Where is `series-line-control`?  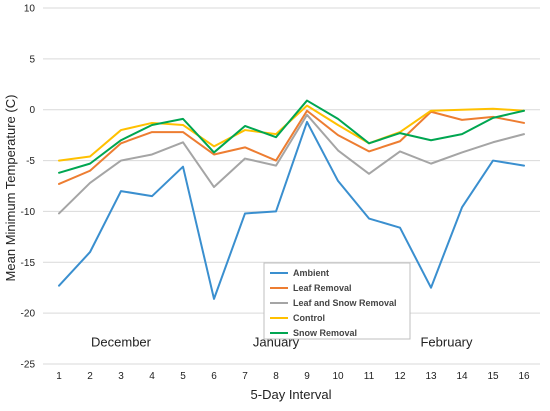
series-line-control is located at coordinates (291, 133).